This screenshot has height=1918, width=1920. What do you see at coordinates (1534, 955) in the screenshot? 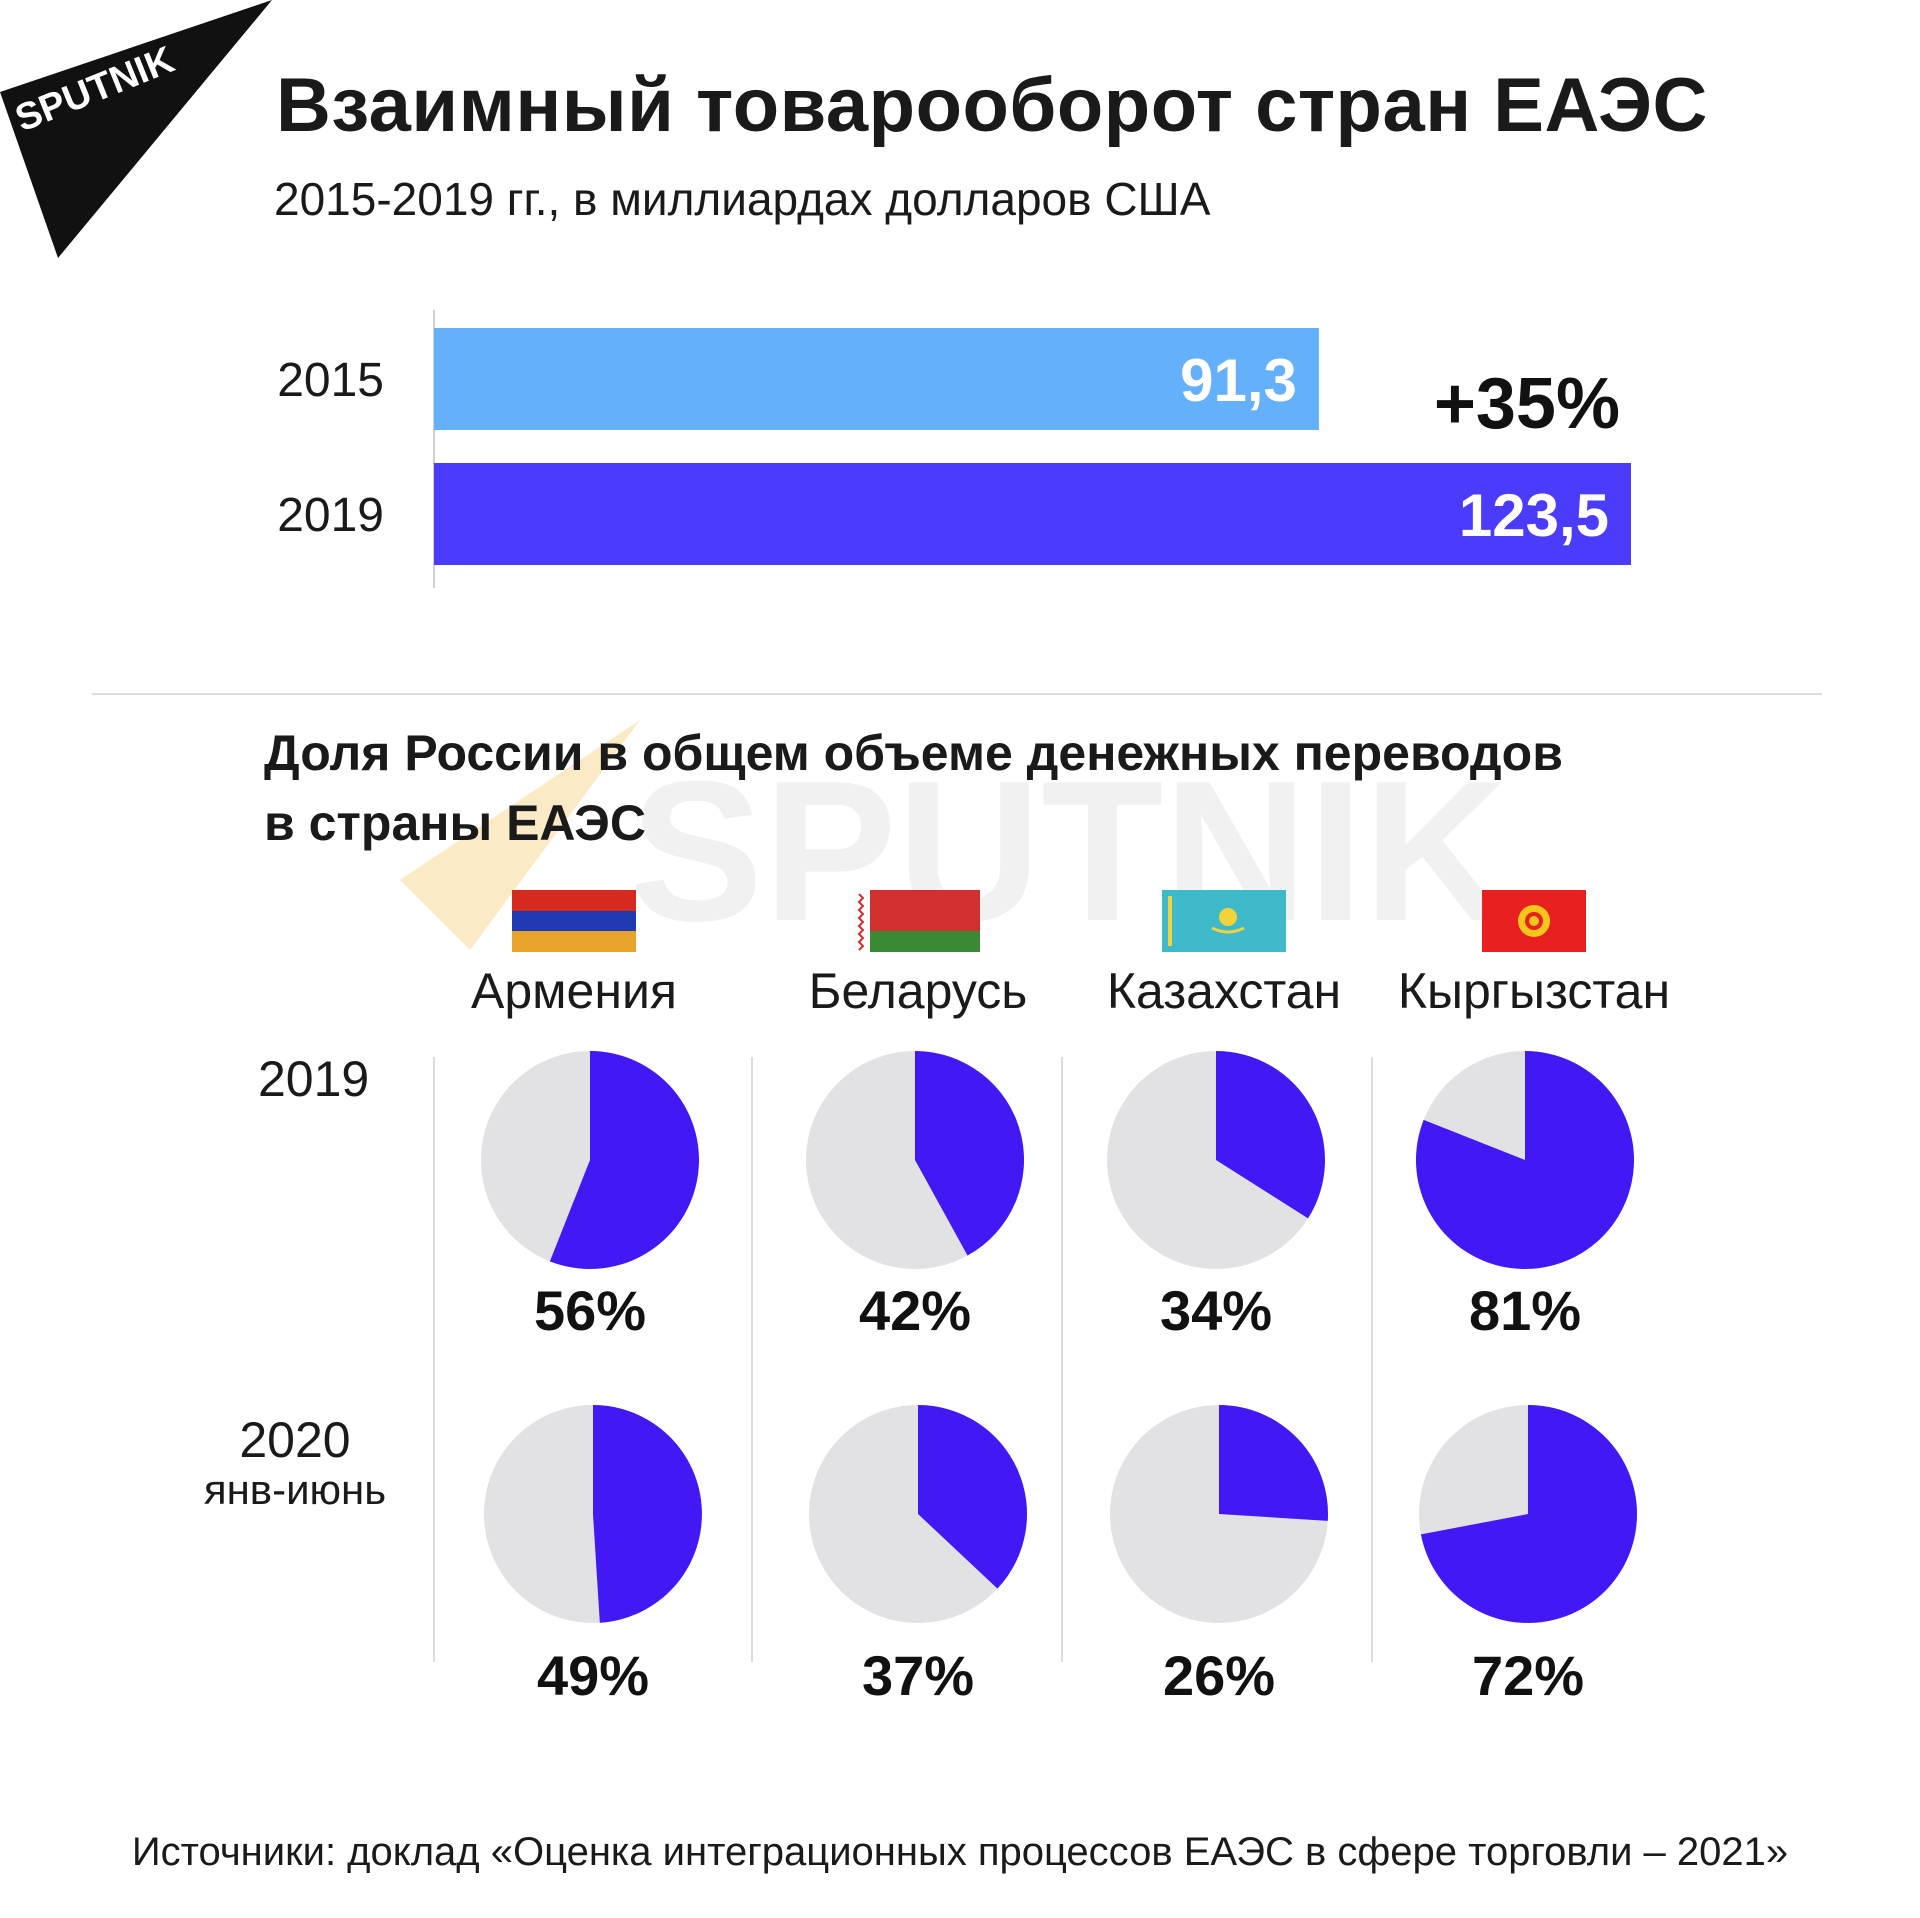
I see `country-kyrgyzstan: Кыргызстан` at bounding box center [1534, 955].